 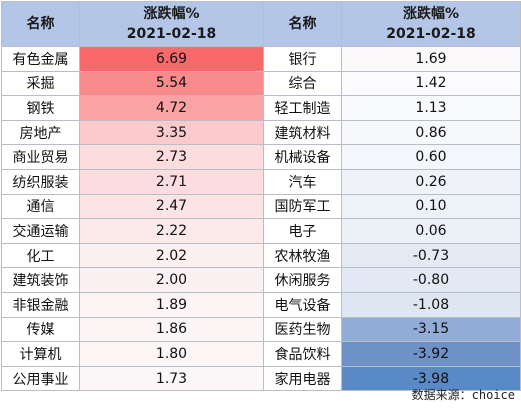 I want to click on header-date-right: 2021-02-18, so click(x=431, y=34).